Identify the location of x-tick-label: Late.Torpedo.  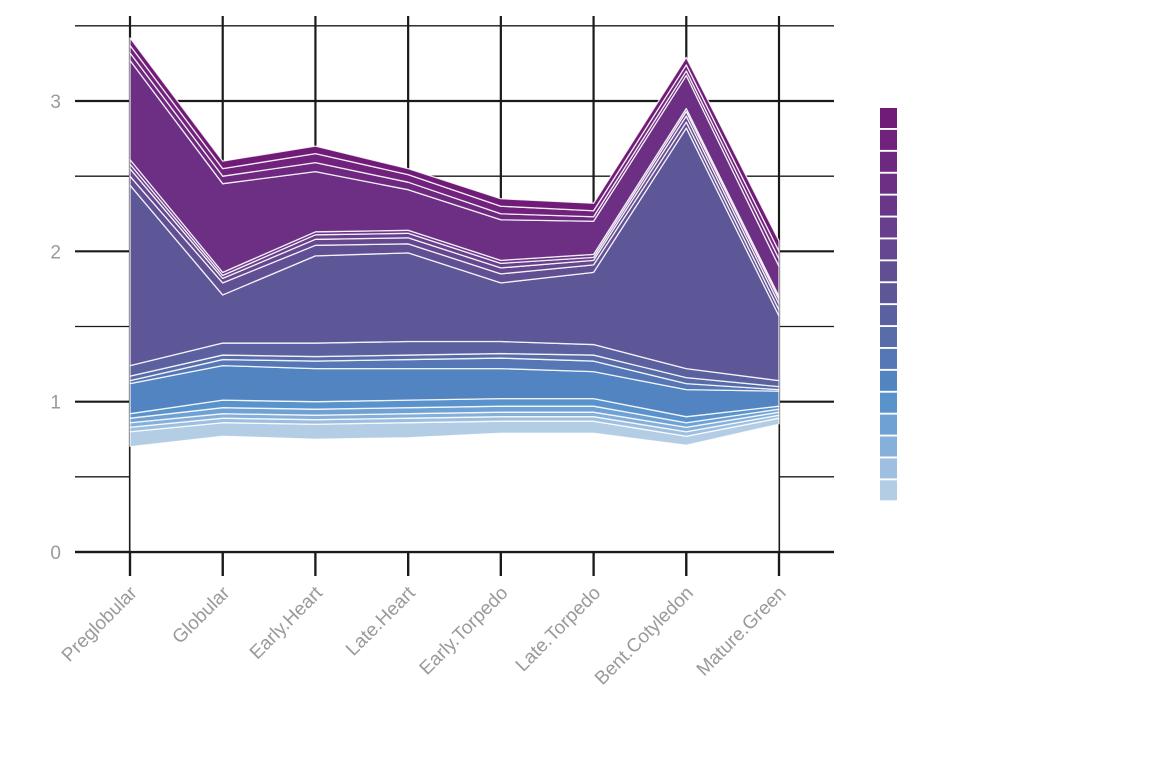
(558, 629).